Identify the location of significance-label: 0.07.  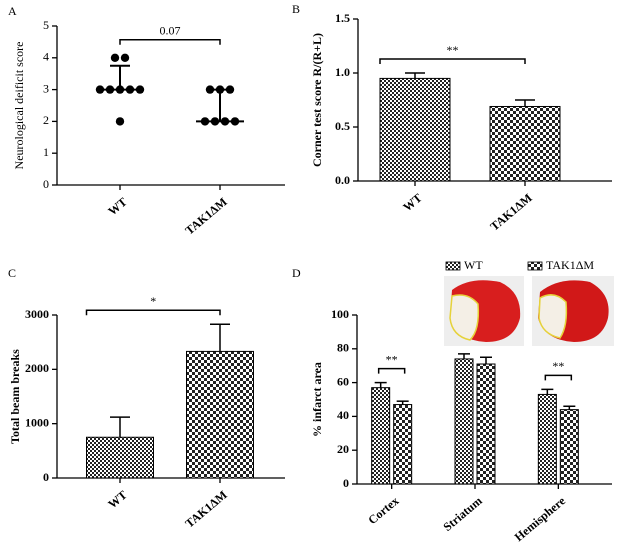
(170, 31).